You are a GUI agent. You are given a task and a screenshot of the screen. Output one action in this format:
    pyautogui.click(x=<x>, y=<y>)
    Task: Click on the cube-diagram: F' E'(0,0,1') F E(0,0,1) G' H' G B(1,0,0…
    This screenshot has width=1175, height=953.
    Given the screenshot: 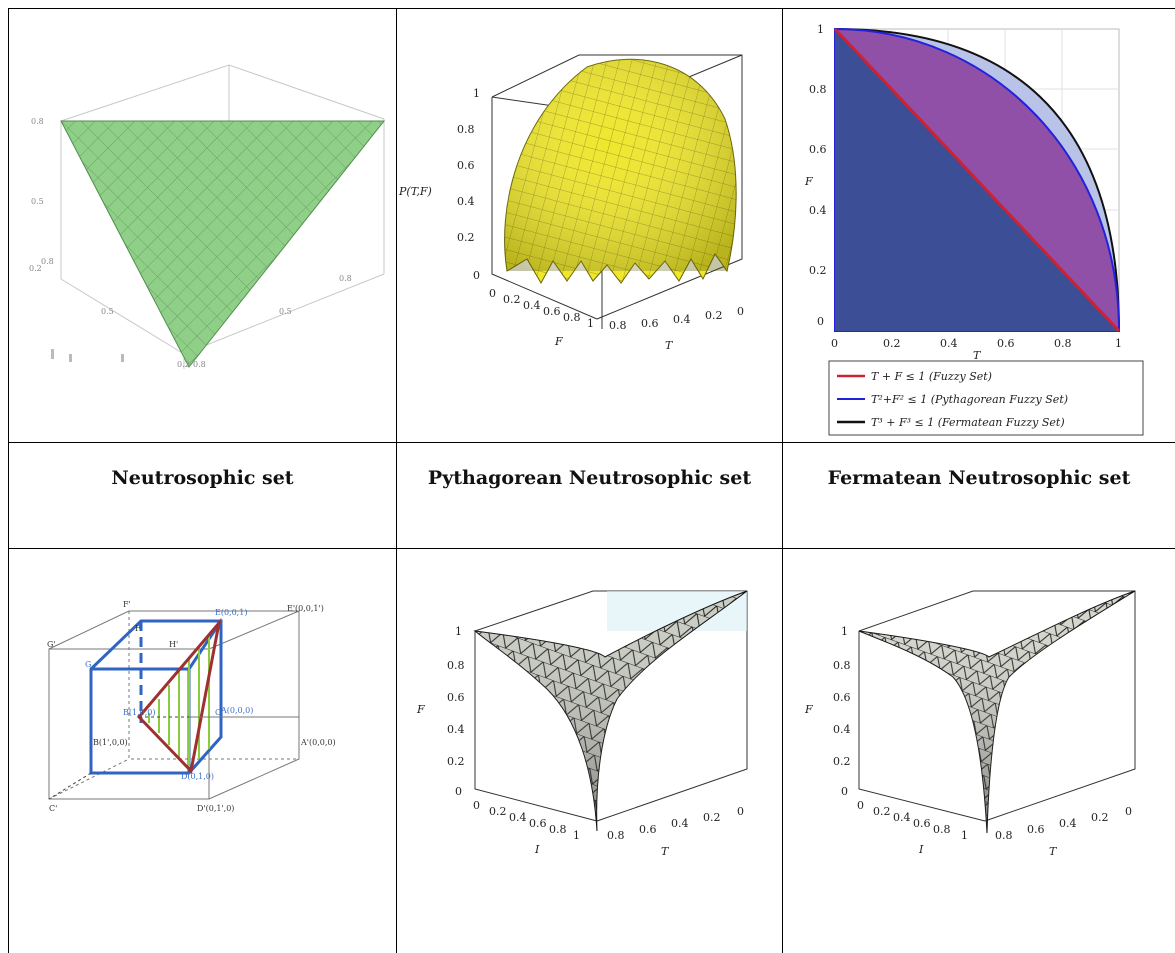 What is the action you would take?
    pyautogui.click(x=202, y=751)
    